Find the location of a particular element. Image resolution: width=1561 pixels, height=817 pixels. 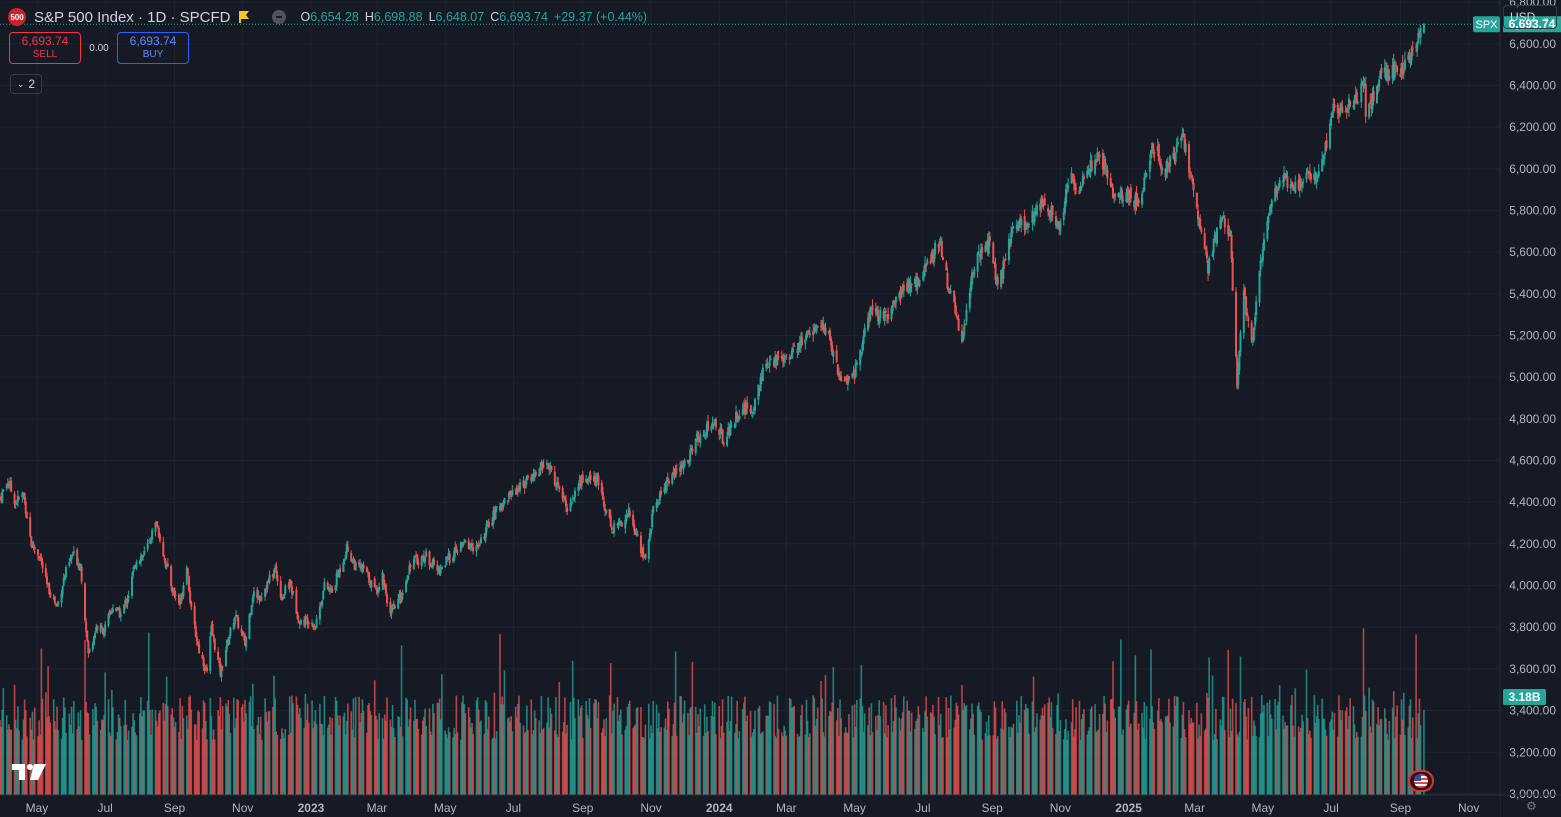

price-tick-label: 4,600.00 is located at coordinates (1532, 461).